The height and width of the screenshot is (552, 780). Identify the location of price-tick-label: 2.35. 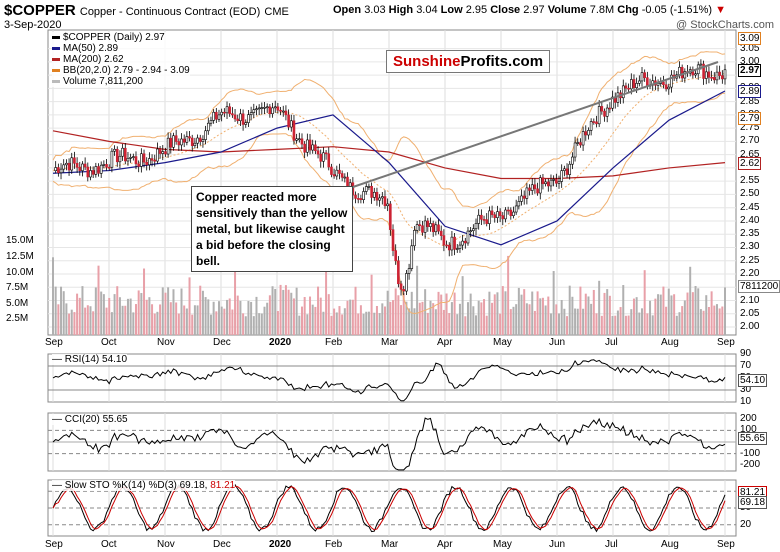
(750, 234).